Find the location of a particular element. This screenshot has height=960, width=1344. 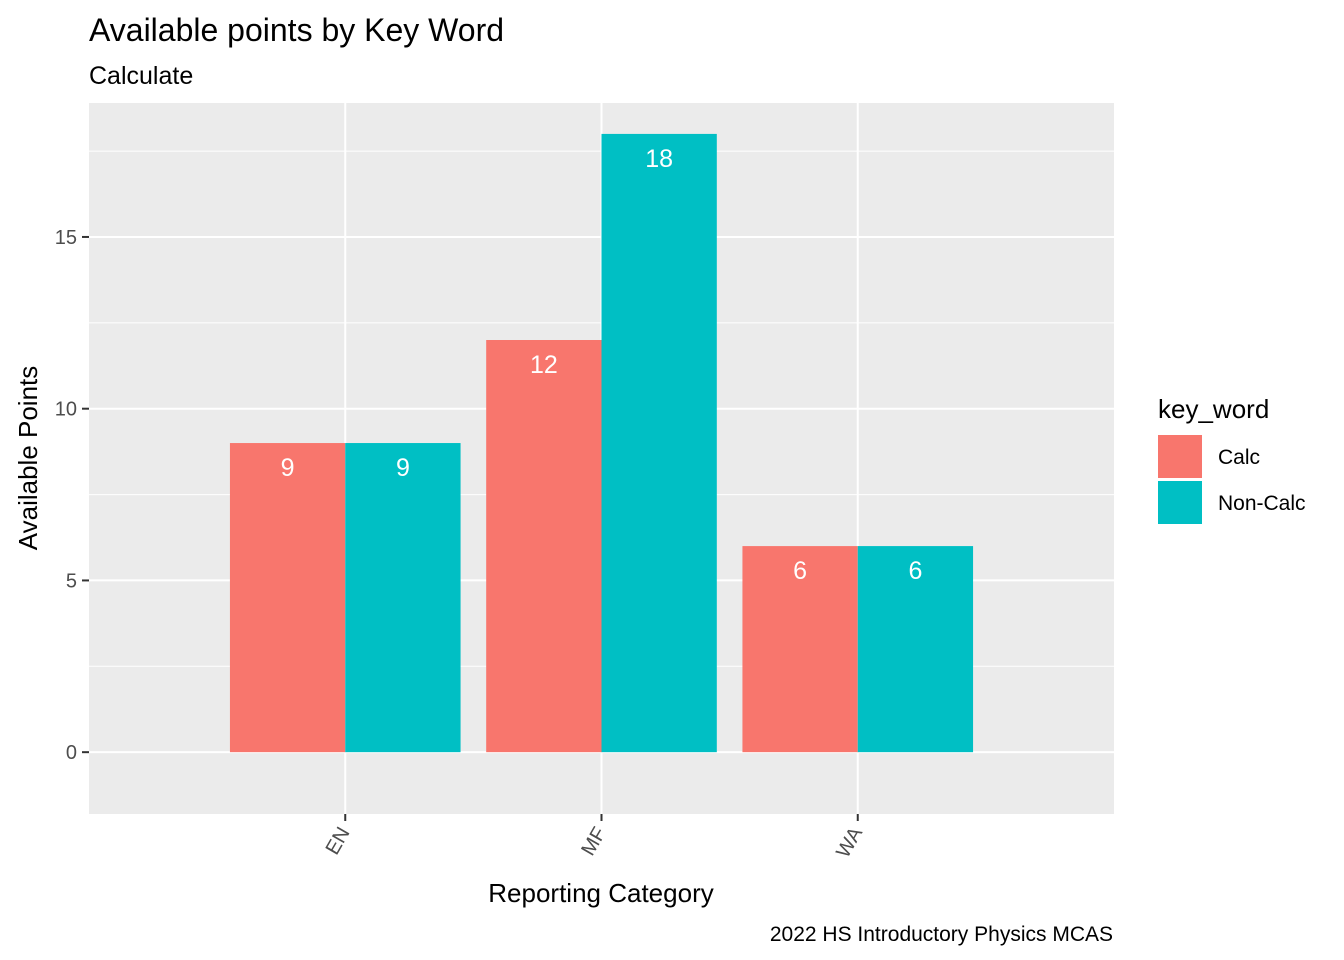

legend-label: Non-Calc is located at coordinates (1262, 503).